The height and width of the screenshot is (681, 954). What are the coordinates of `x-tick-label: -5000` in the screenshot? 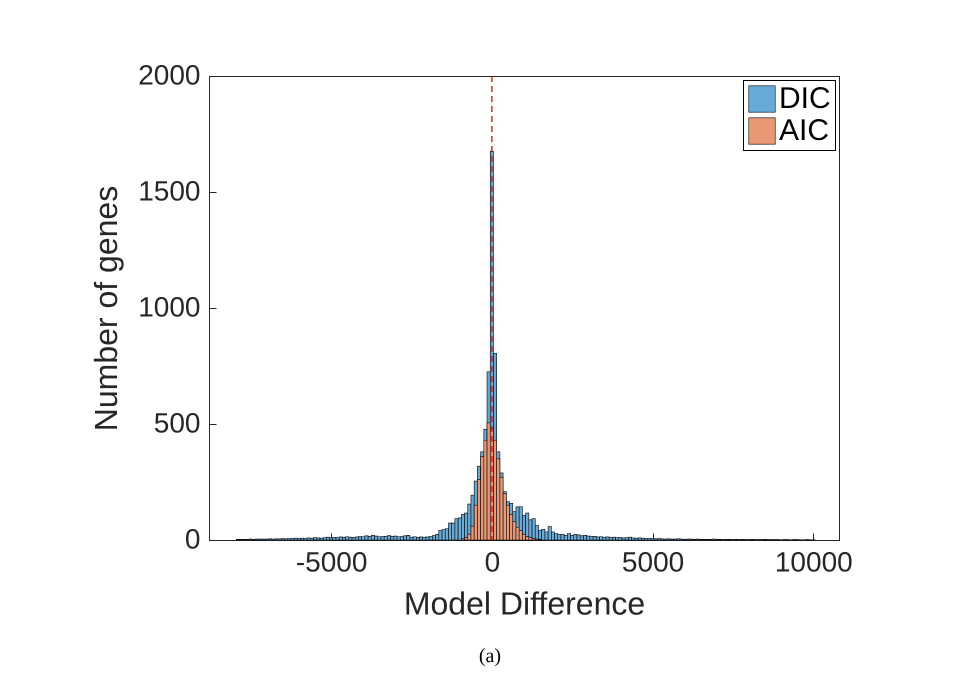 It's located at (332, 562).